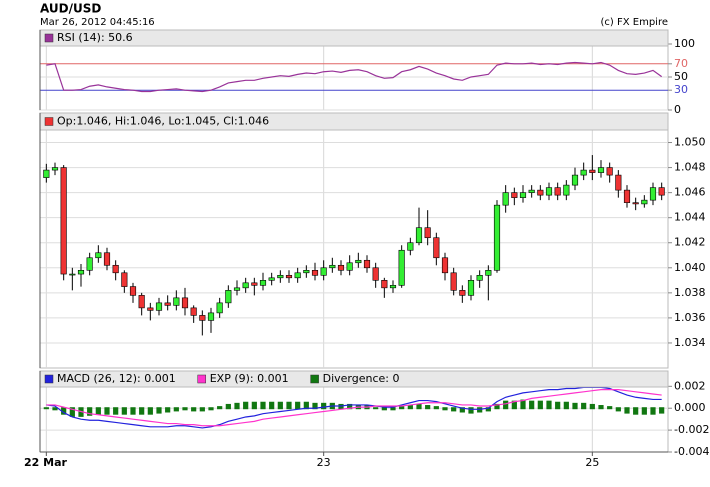 This screenshot has height=487, width=710. I want to click on y-tick-label: 100, so click(684, 43).